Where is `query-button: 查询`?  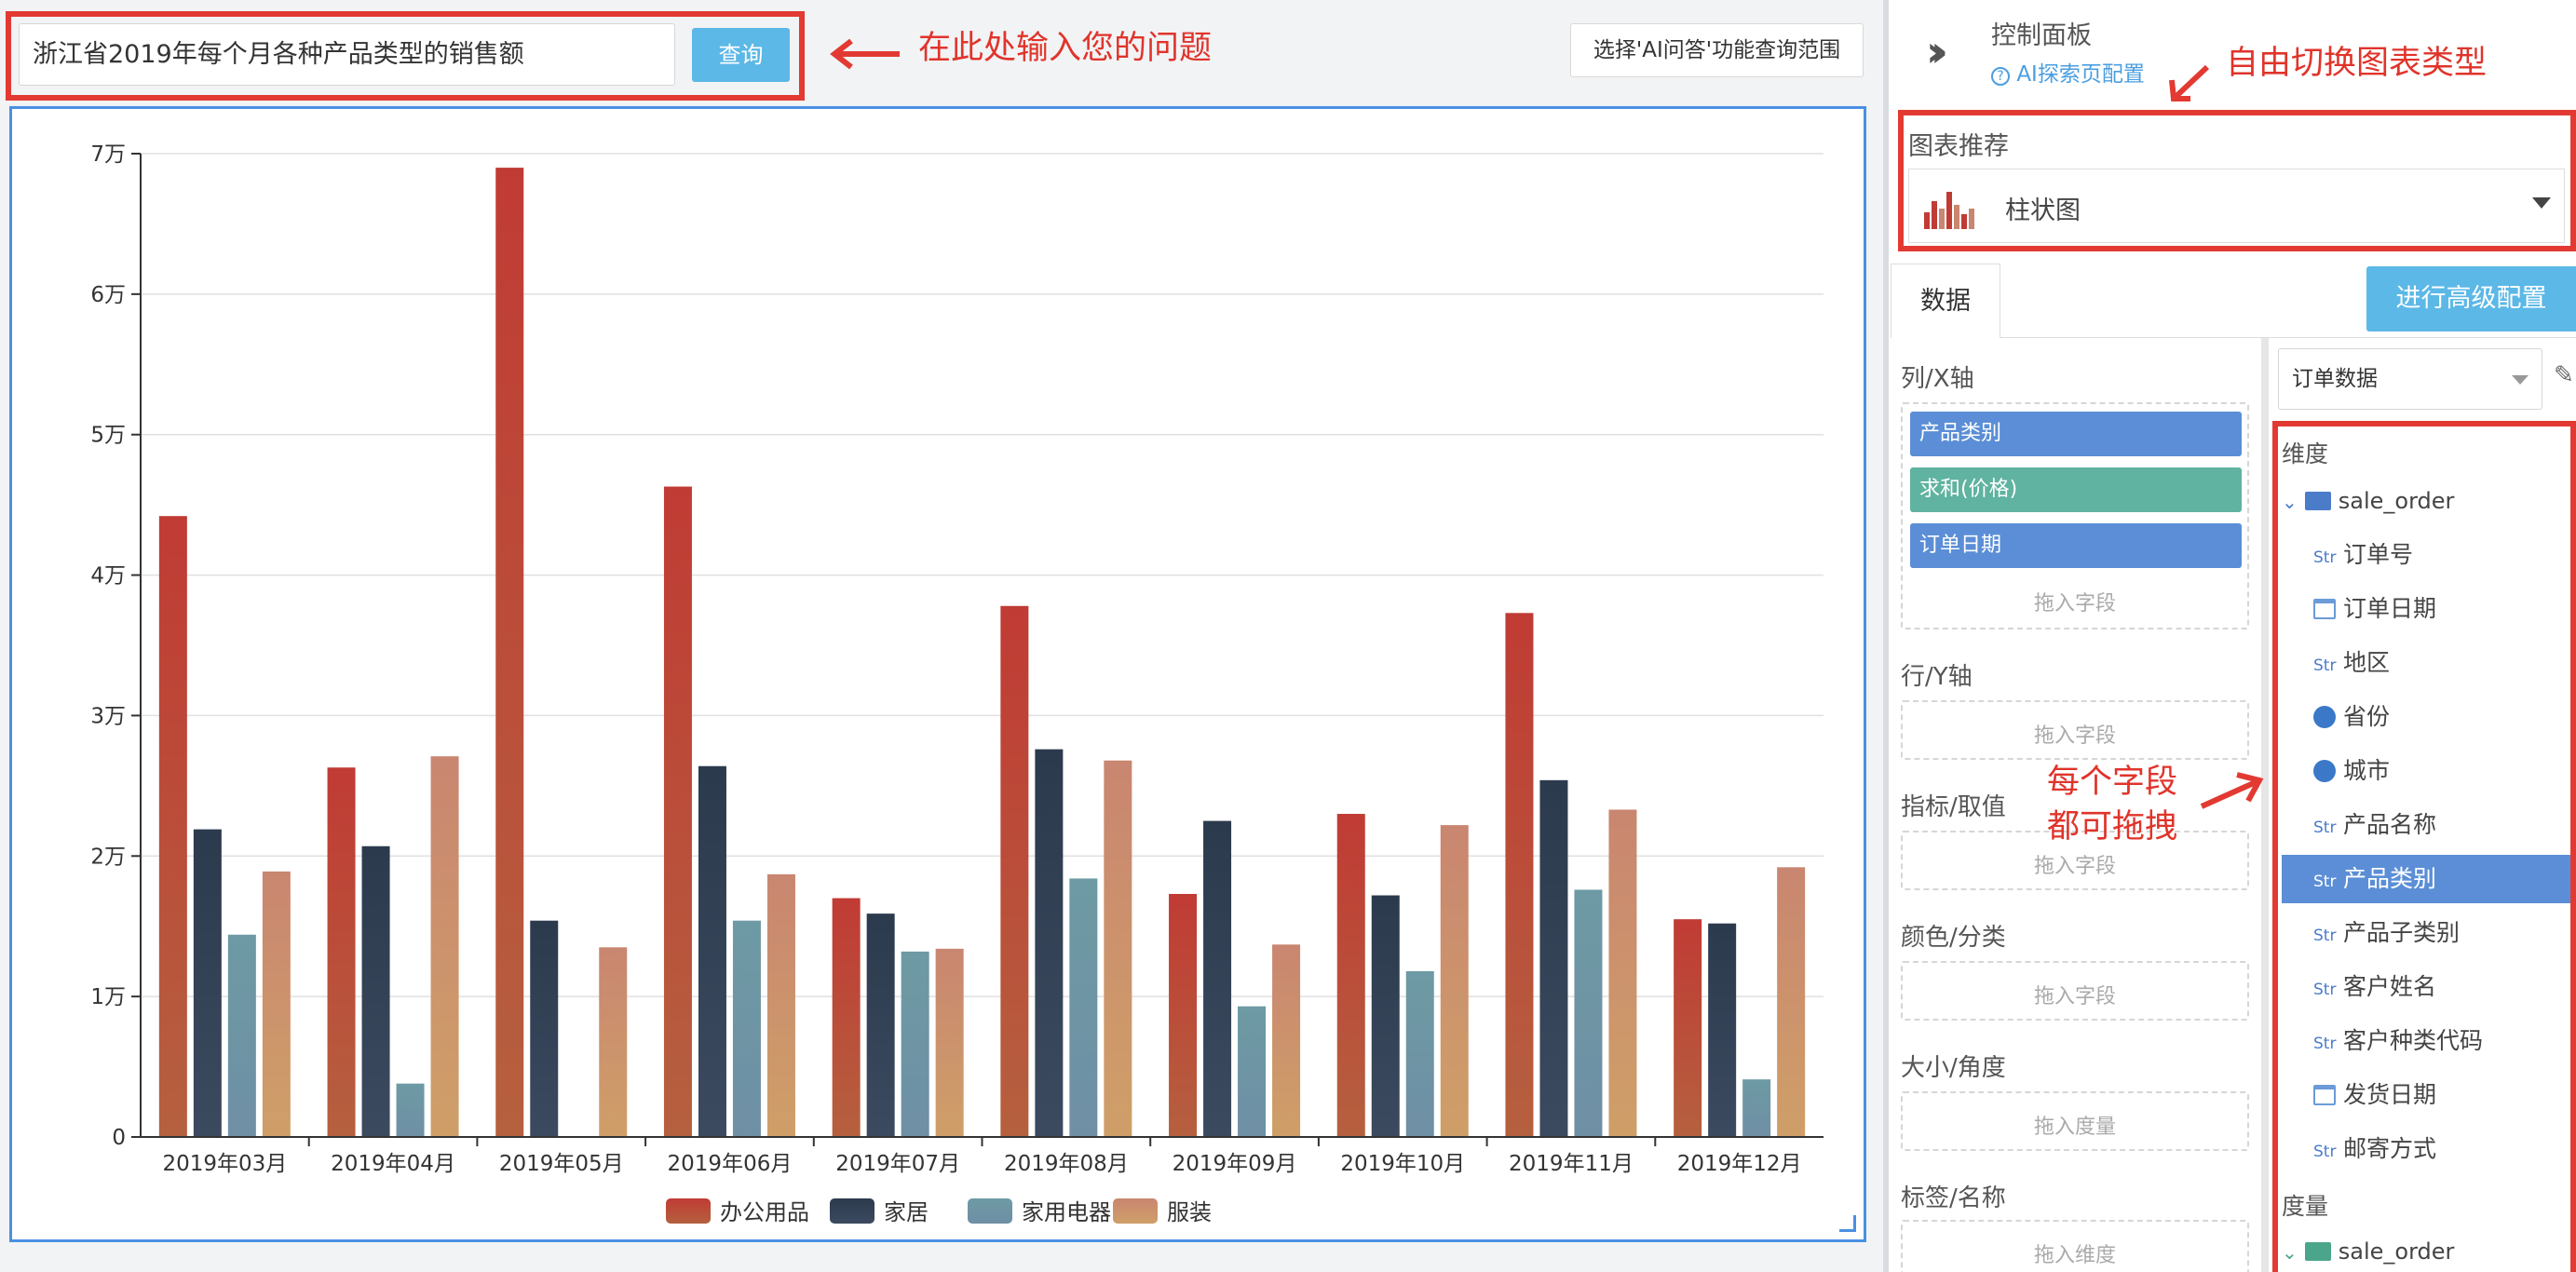 query-button: 查询 is located at coordinates (741, 55).